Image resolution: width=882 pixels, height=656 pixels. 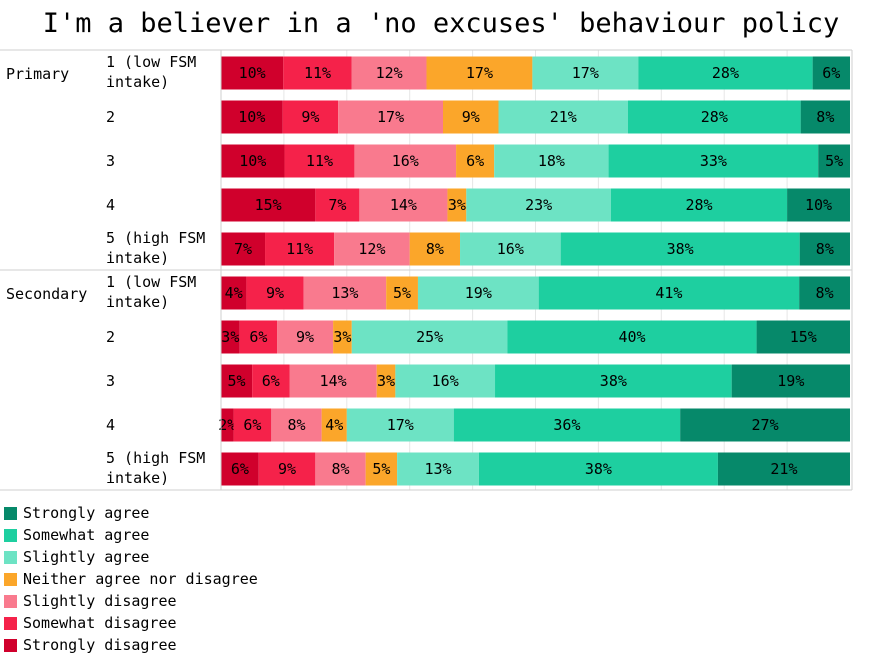 I want to click on row-label: 2, so click(x=110, y=337).